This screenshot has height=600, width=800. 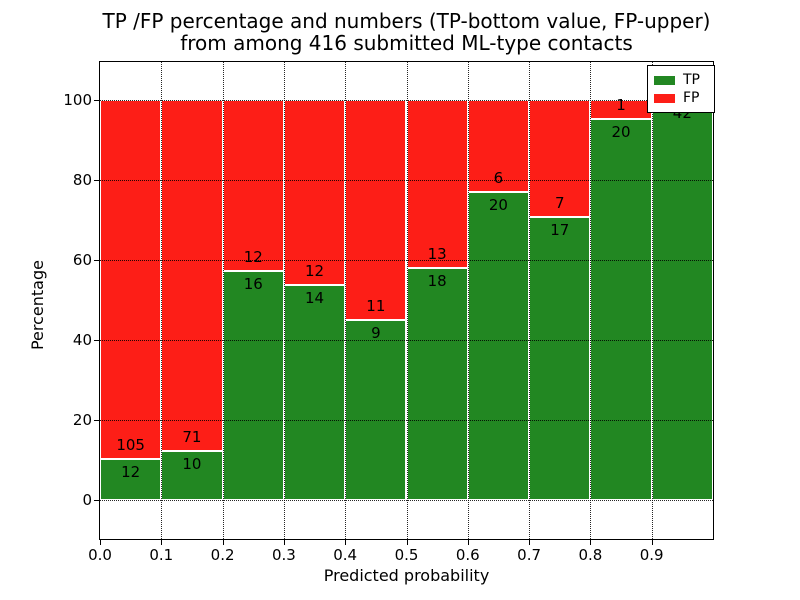 What do you see at coordinates (192, 463) in the screenshot?
I see `tp-count-label: 10` at bounding box center [192, 463].